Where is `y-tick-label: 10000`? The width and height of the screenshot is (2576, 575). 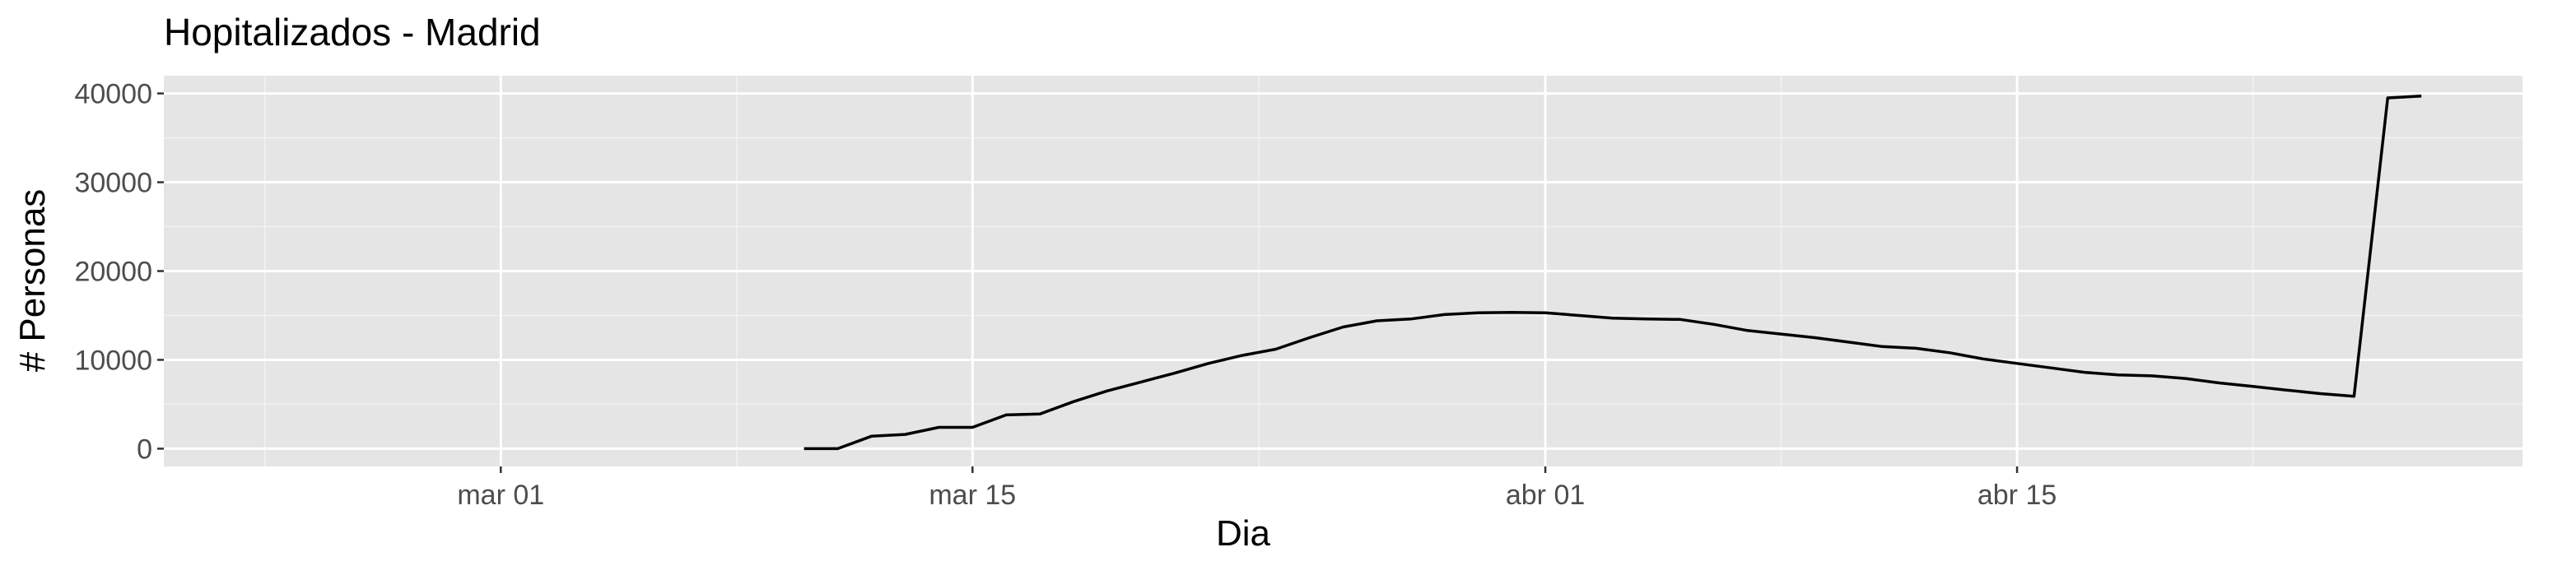 y-tick-label: 10000 is located at coordinates (113, 360).